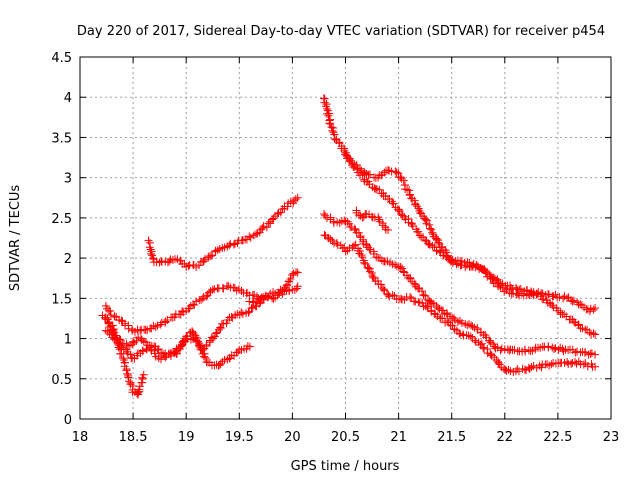 The width and height of the screenshot is (640, 480). Describe the element at coordinates (61, 219) in the screenshot. I see `y-tick-label: 2.5` at that location.